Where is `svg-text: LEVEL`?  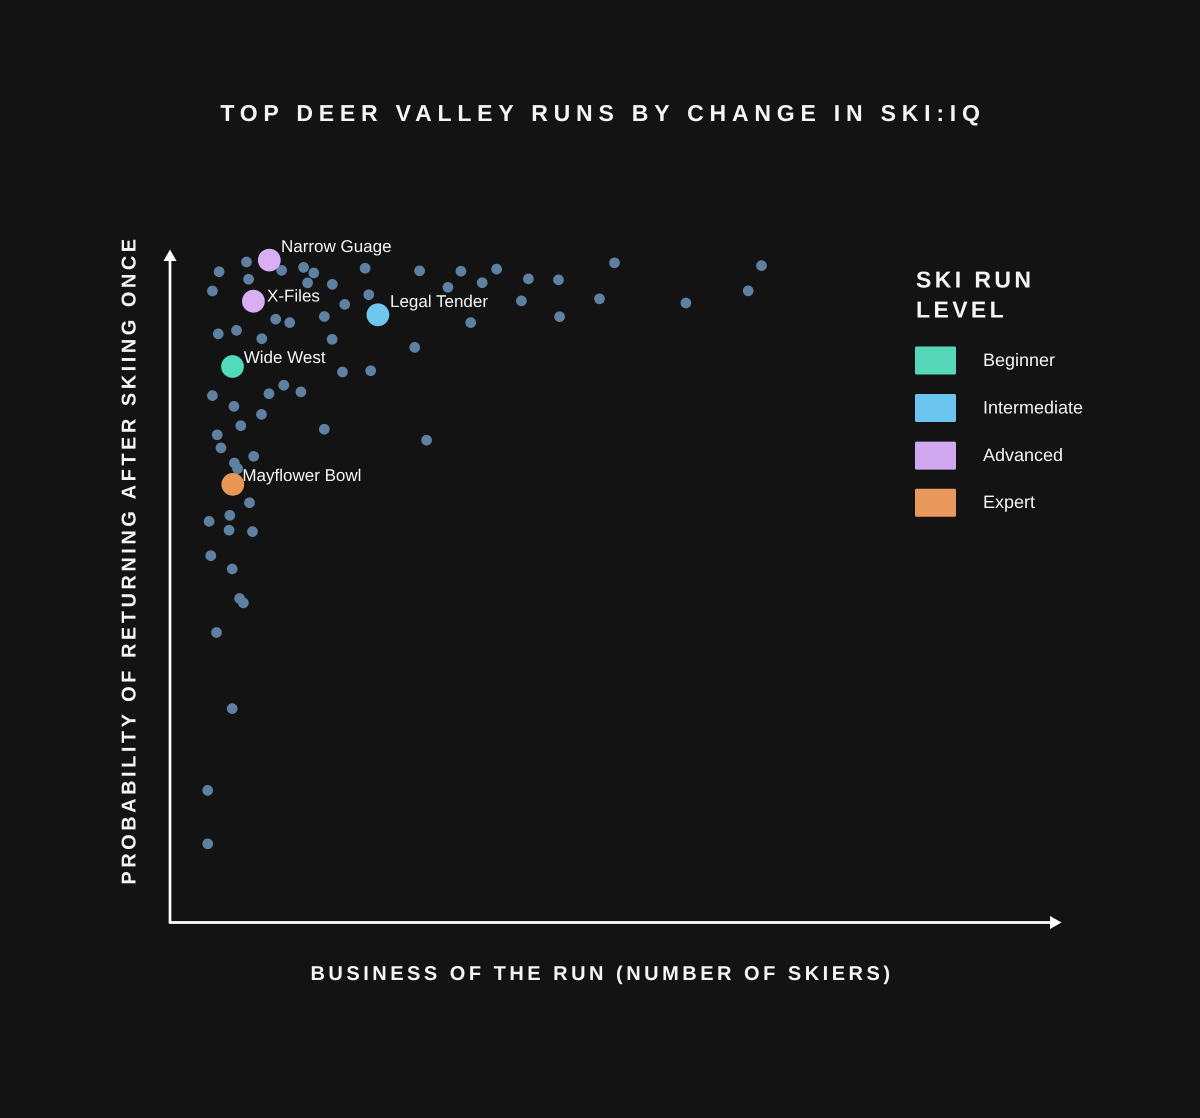 svg-text: LEVEL is located at coordinates (961, 310).